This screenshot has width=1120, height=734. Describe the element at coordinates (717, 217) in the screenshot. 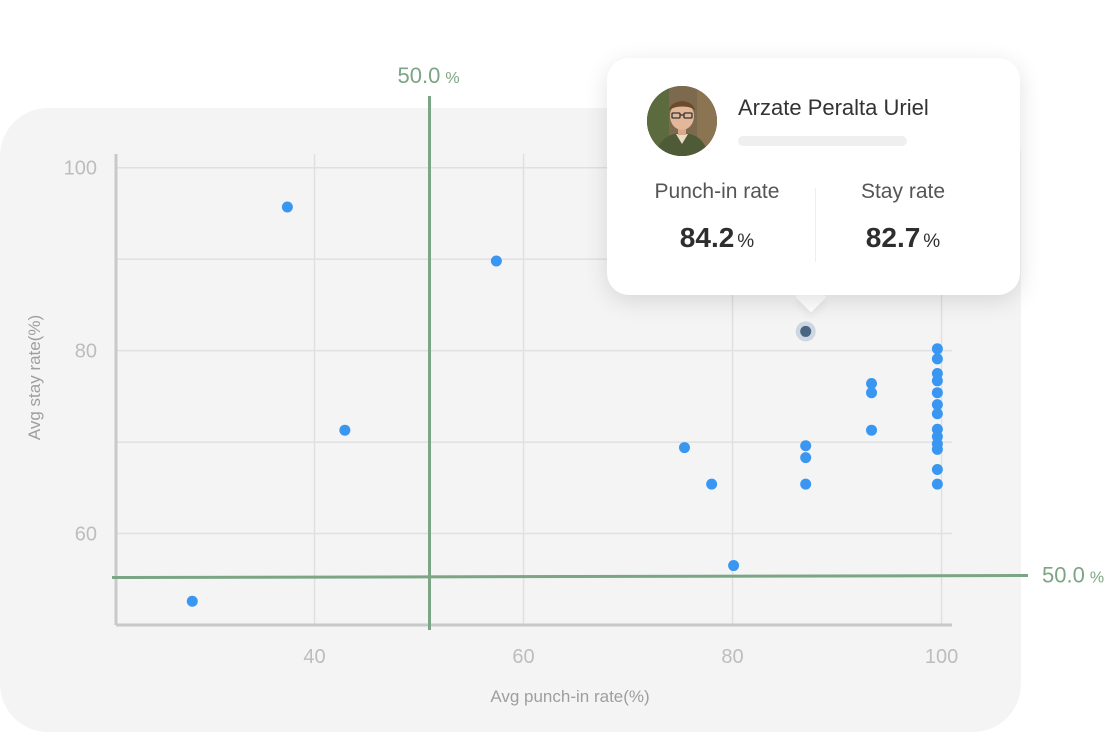

I see `punch-in-metric: Punch-in rate 84.2%` at that location.